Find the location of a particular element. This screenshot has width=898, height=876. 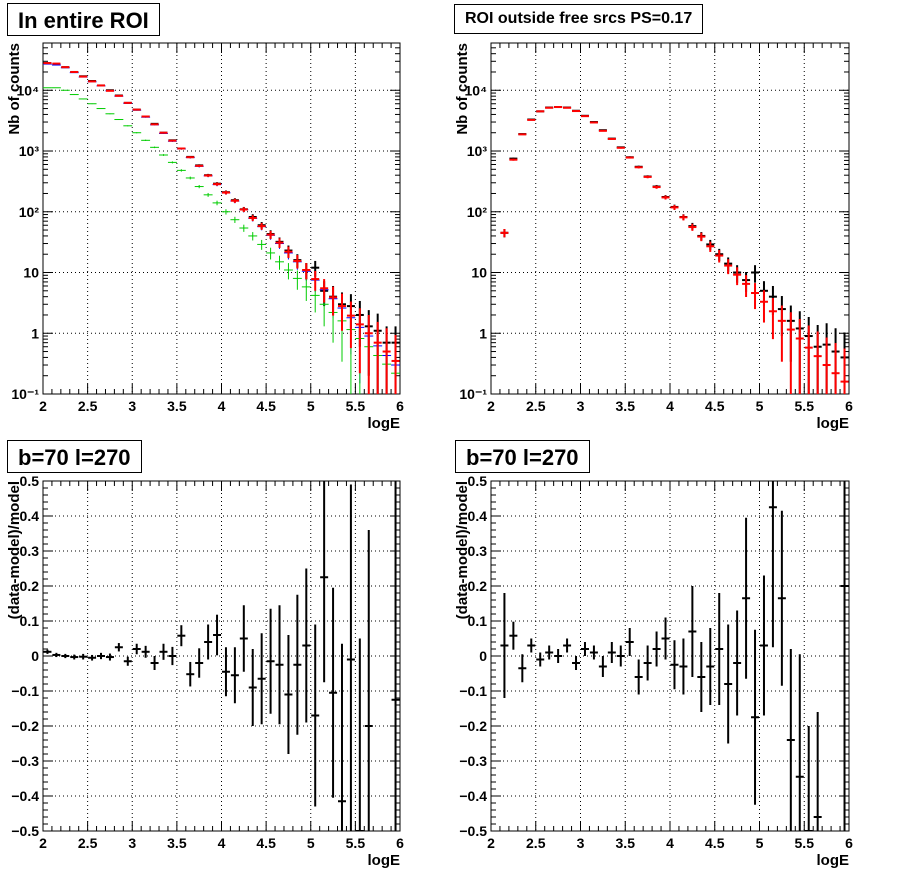

y-tick-label: 0 is located at coordinates (35, 656).